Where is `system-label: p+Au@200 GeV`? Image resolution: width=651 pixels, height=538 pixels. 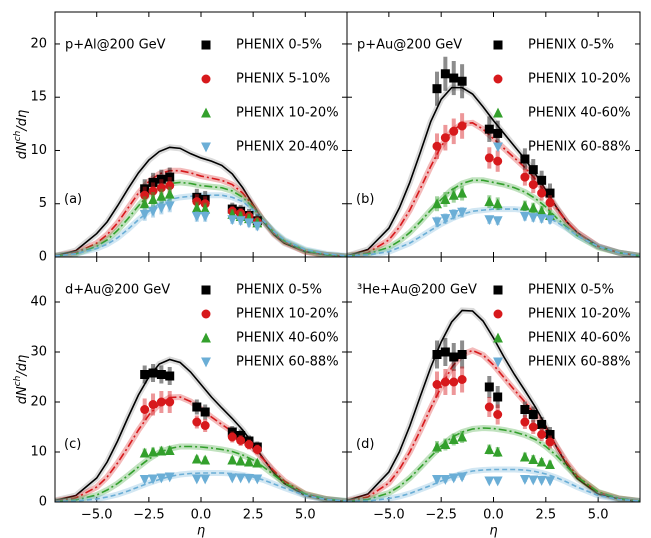 system-label: p+Au@200 GeV is located at coordinates (409, 45).